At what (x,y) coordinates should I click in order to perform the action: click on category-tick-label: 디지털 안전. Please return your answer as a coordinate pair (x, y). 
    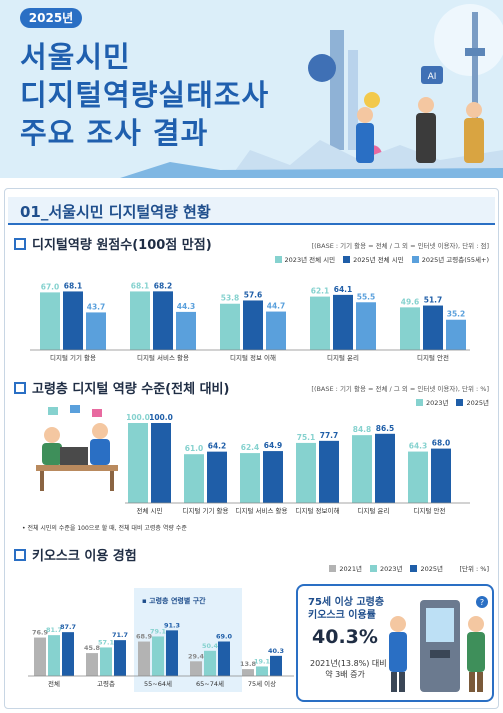
    Looking at the image, I should click on (433, 357).